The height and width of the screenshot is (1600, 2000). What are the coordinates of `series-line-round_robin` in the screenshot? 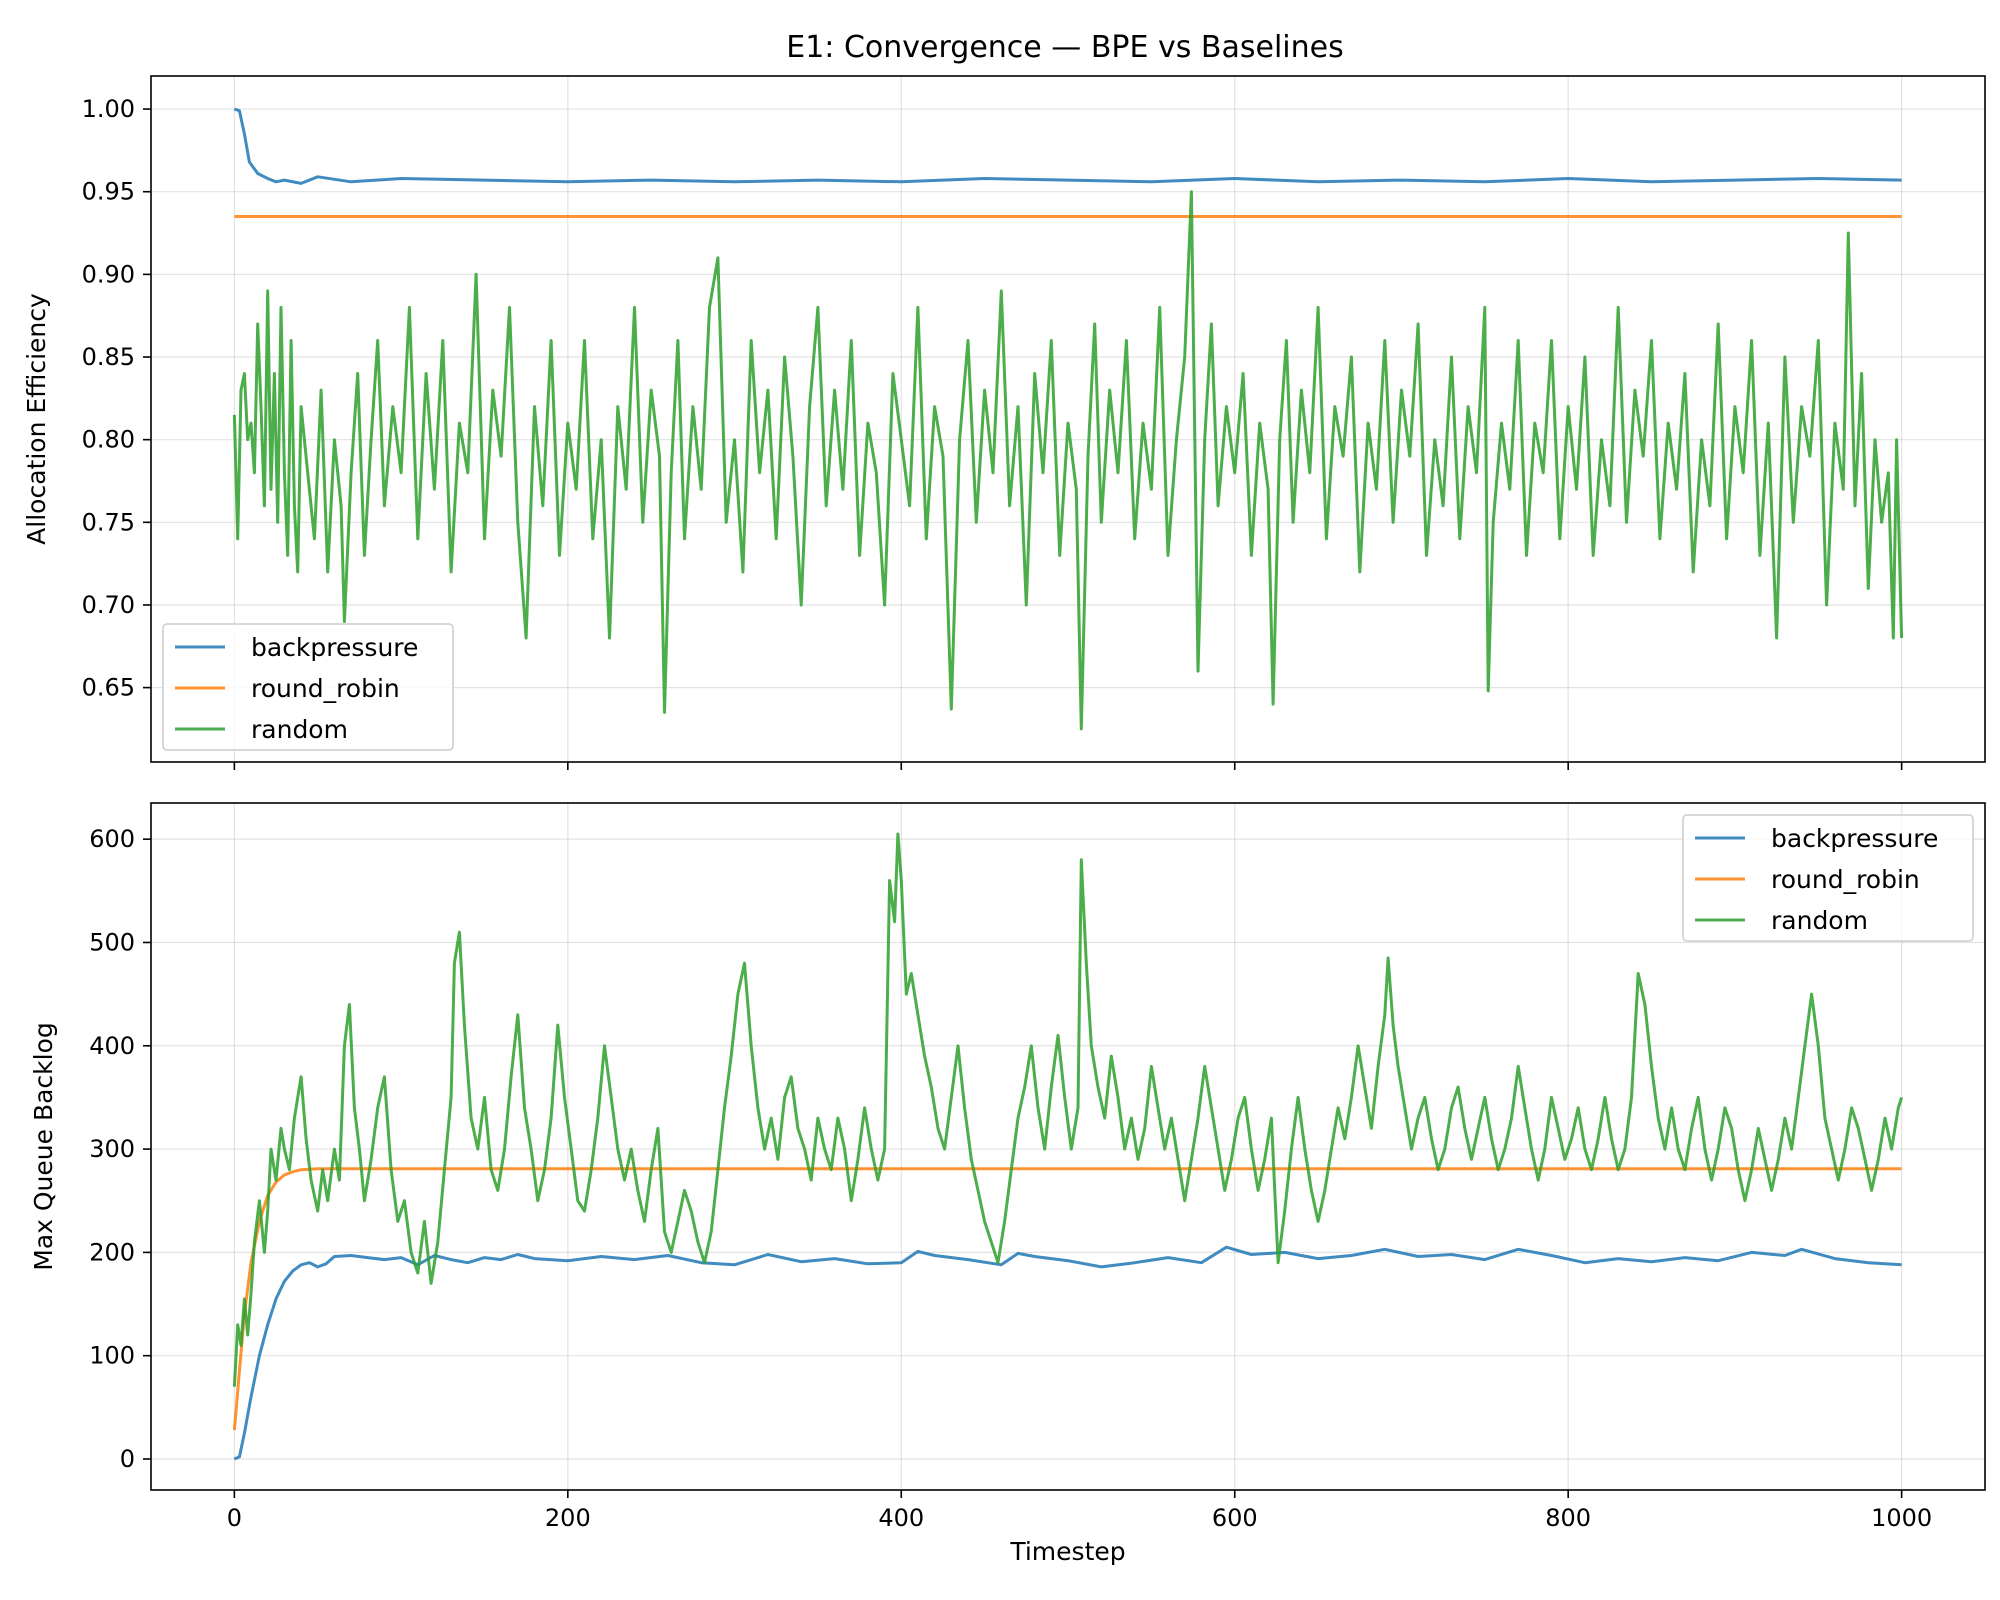 It's located at (1067, 1299).